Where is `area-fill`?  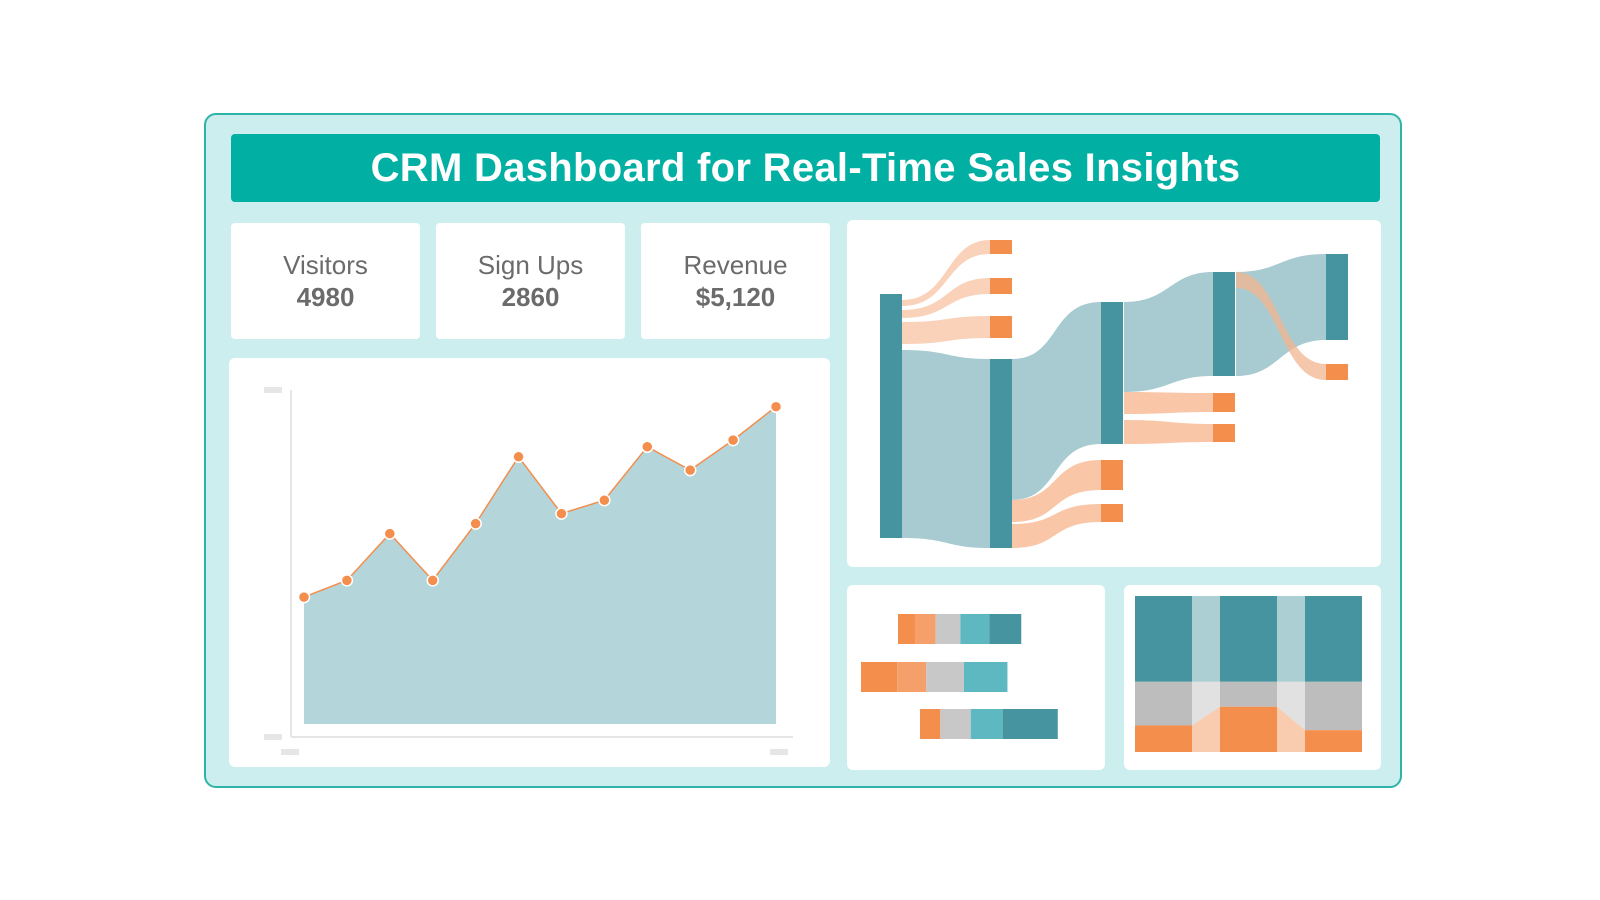
area-fill is located at coordinates (540, 565).